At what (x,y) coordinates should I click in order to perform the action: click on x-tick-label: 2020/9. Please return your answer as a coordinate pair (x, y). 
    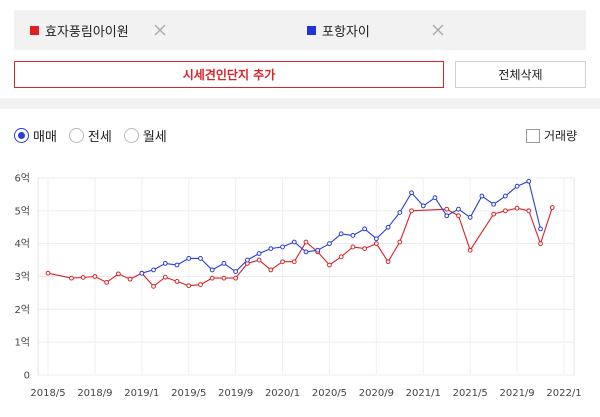
    Looking at the image, I should click on (376, 393).